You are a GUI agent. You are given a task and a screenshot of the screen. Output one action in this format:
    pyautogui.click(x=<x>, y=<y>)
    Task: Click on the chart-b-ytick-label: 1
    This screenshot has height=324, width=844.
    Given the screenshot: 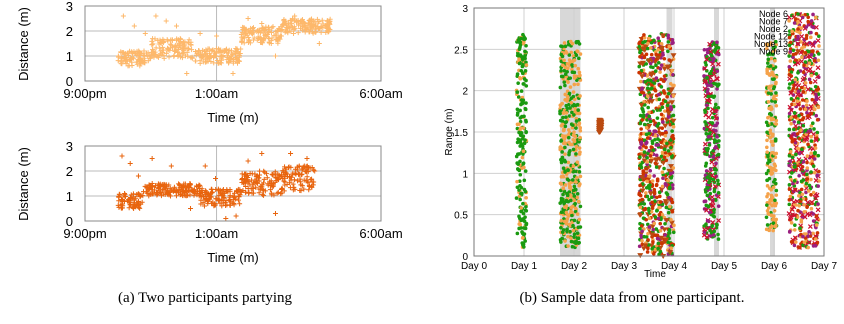 What is the action you would take?
    pyautogui.click(x=465, y=174)
    